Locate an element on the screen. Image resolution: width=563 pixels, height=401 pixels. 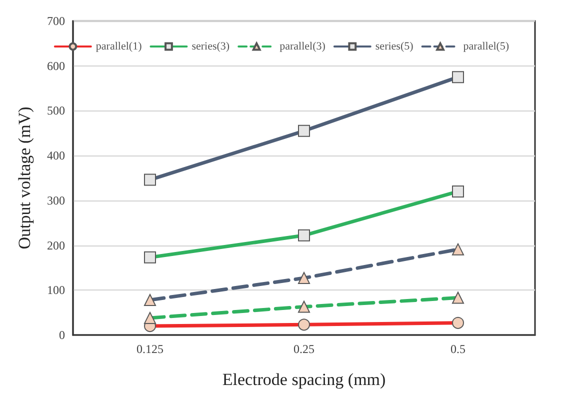
legend-label: parallel(5) is located at coordinates (486, 46).